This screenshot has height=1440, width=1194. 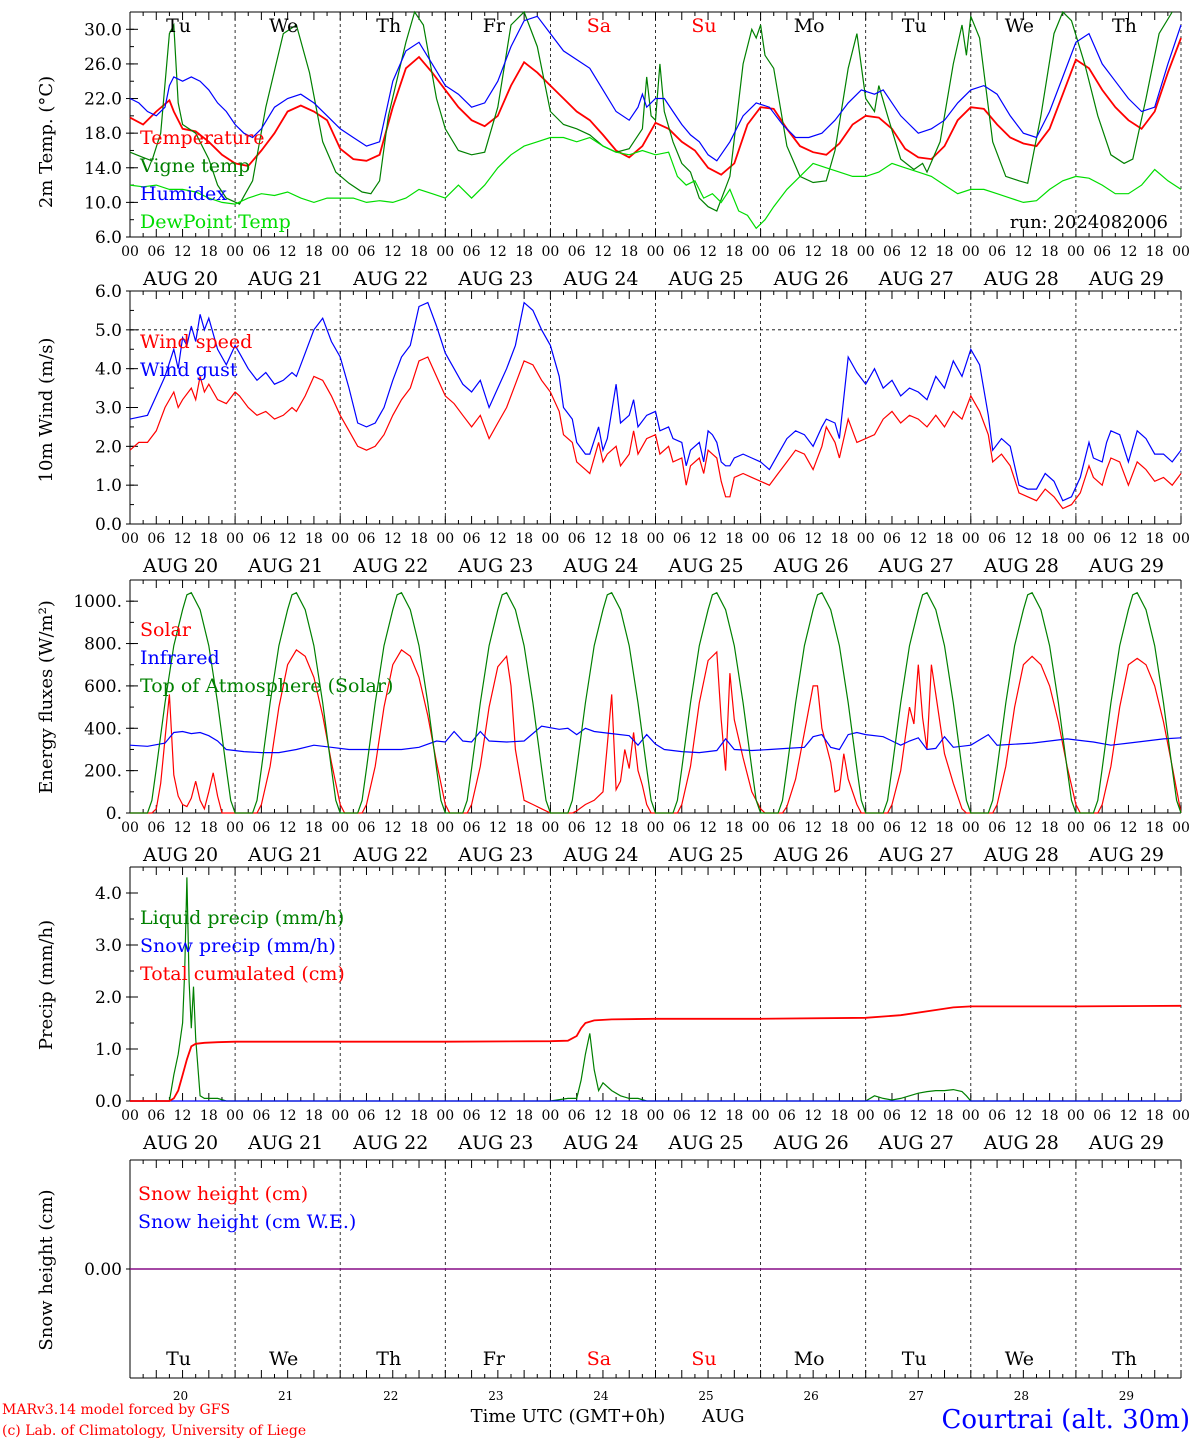 What do you see at coordinates (600, 1143) in the screenshot?
I see `date-label: AUG 24` at bounding box center [600, 1143].